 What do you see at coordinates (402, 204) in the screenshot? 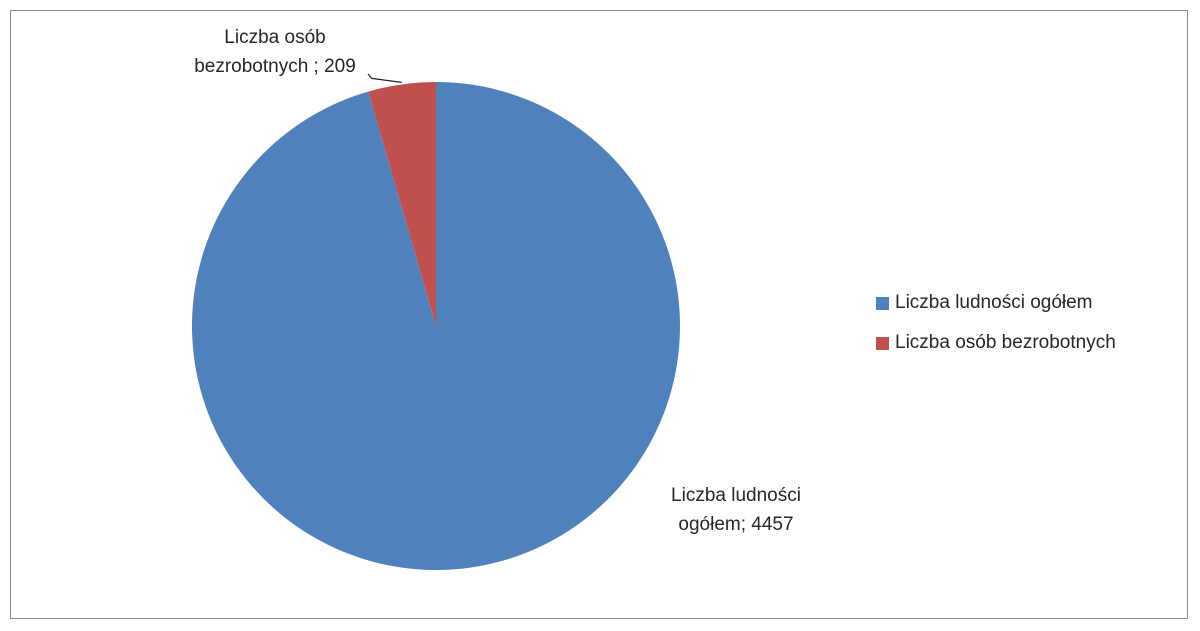
I see `pie-slice-unemployed` at bounding box center [402, 204].